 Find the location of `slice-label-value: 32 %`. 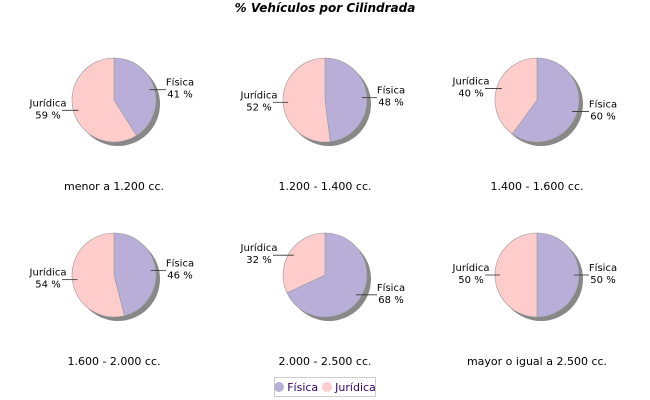

slice-label-value: 32 % is located at coordinates (258, 260).